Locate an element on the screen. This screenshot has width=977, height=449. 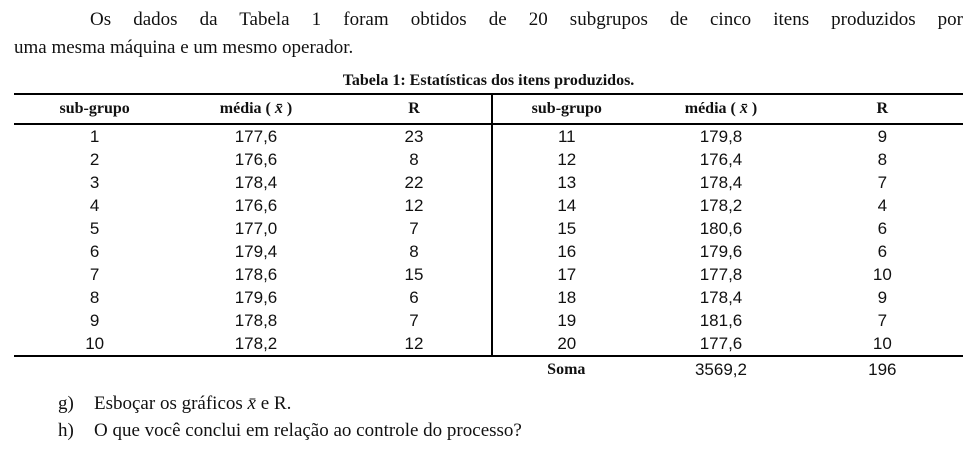
mean-cell: 177,0 is located at coordinates (256, 228).